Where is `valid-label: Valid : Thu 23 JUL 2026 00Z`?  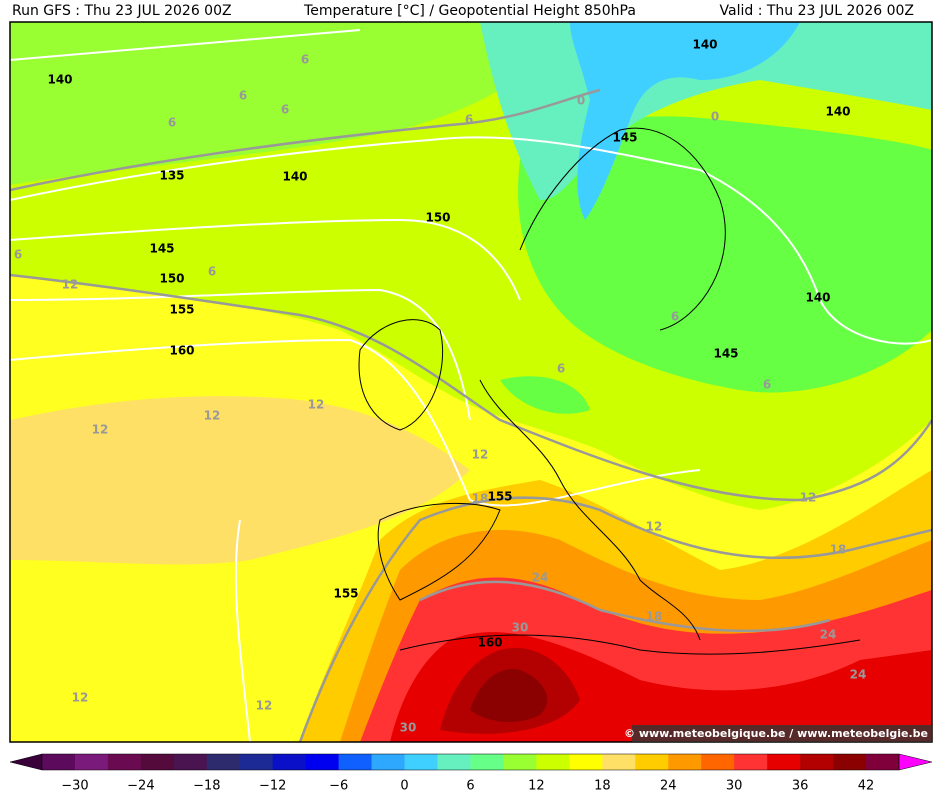 valid-label: Valid : Thu 23 JUL 2026 00Z is located at coordinates (817, 11).